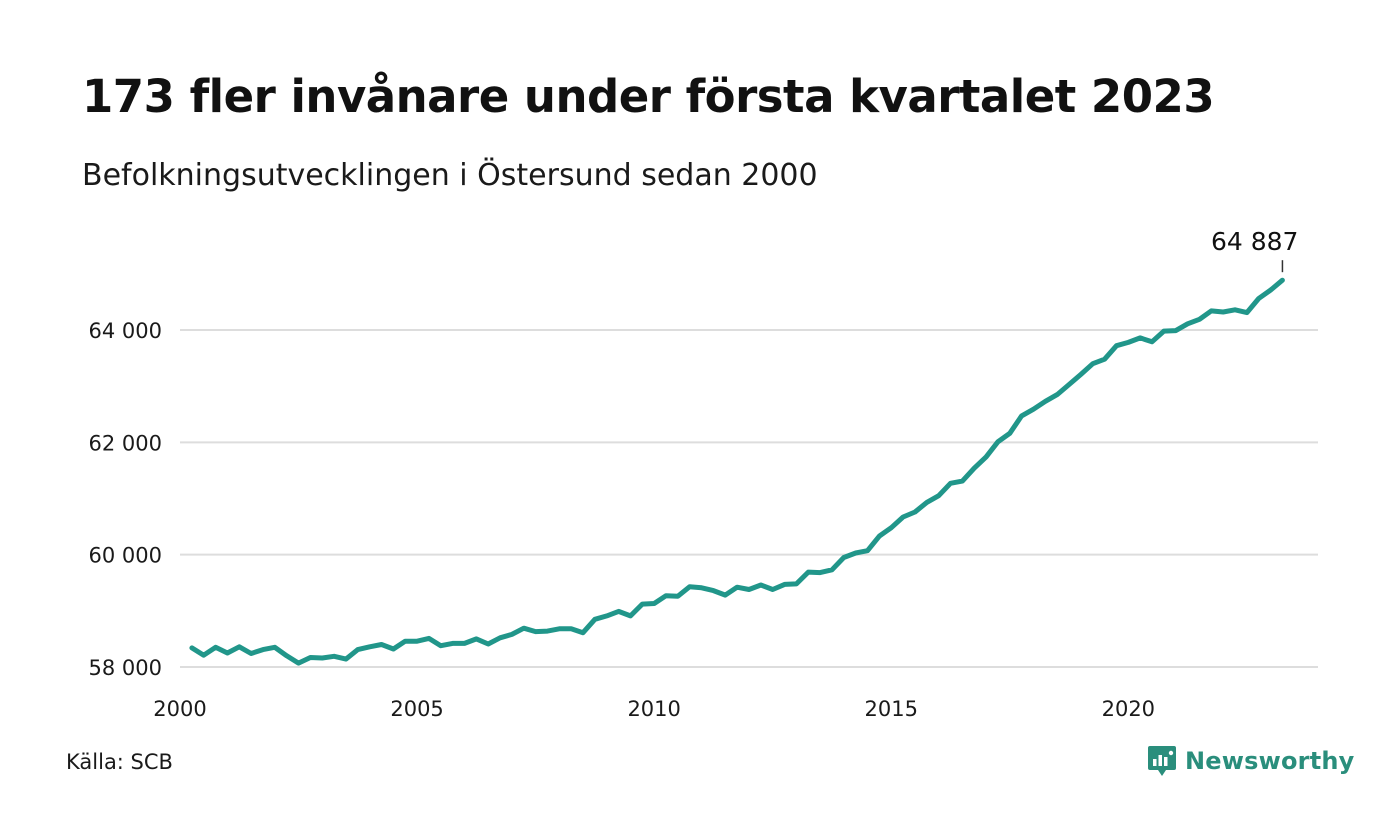 The height and width of the screenshot is (840, 1400). I want to click on x-tick-label-2000: 2000, so click(179, 709).